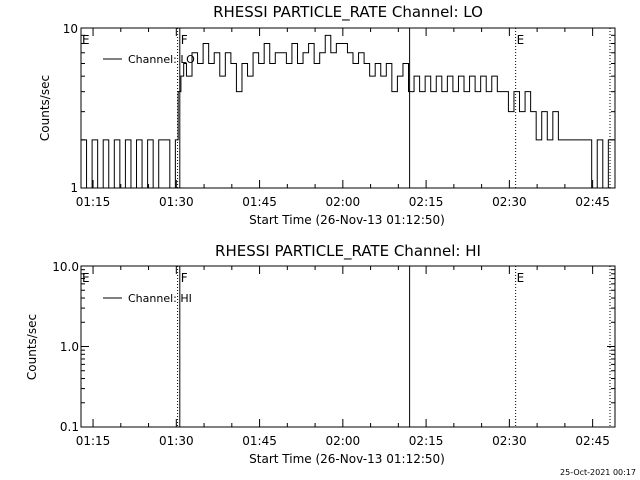  I want to click on hi-xtick-label: 02:15, so click(426, 441).